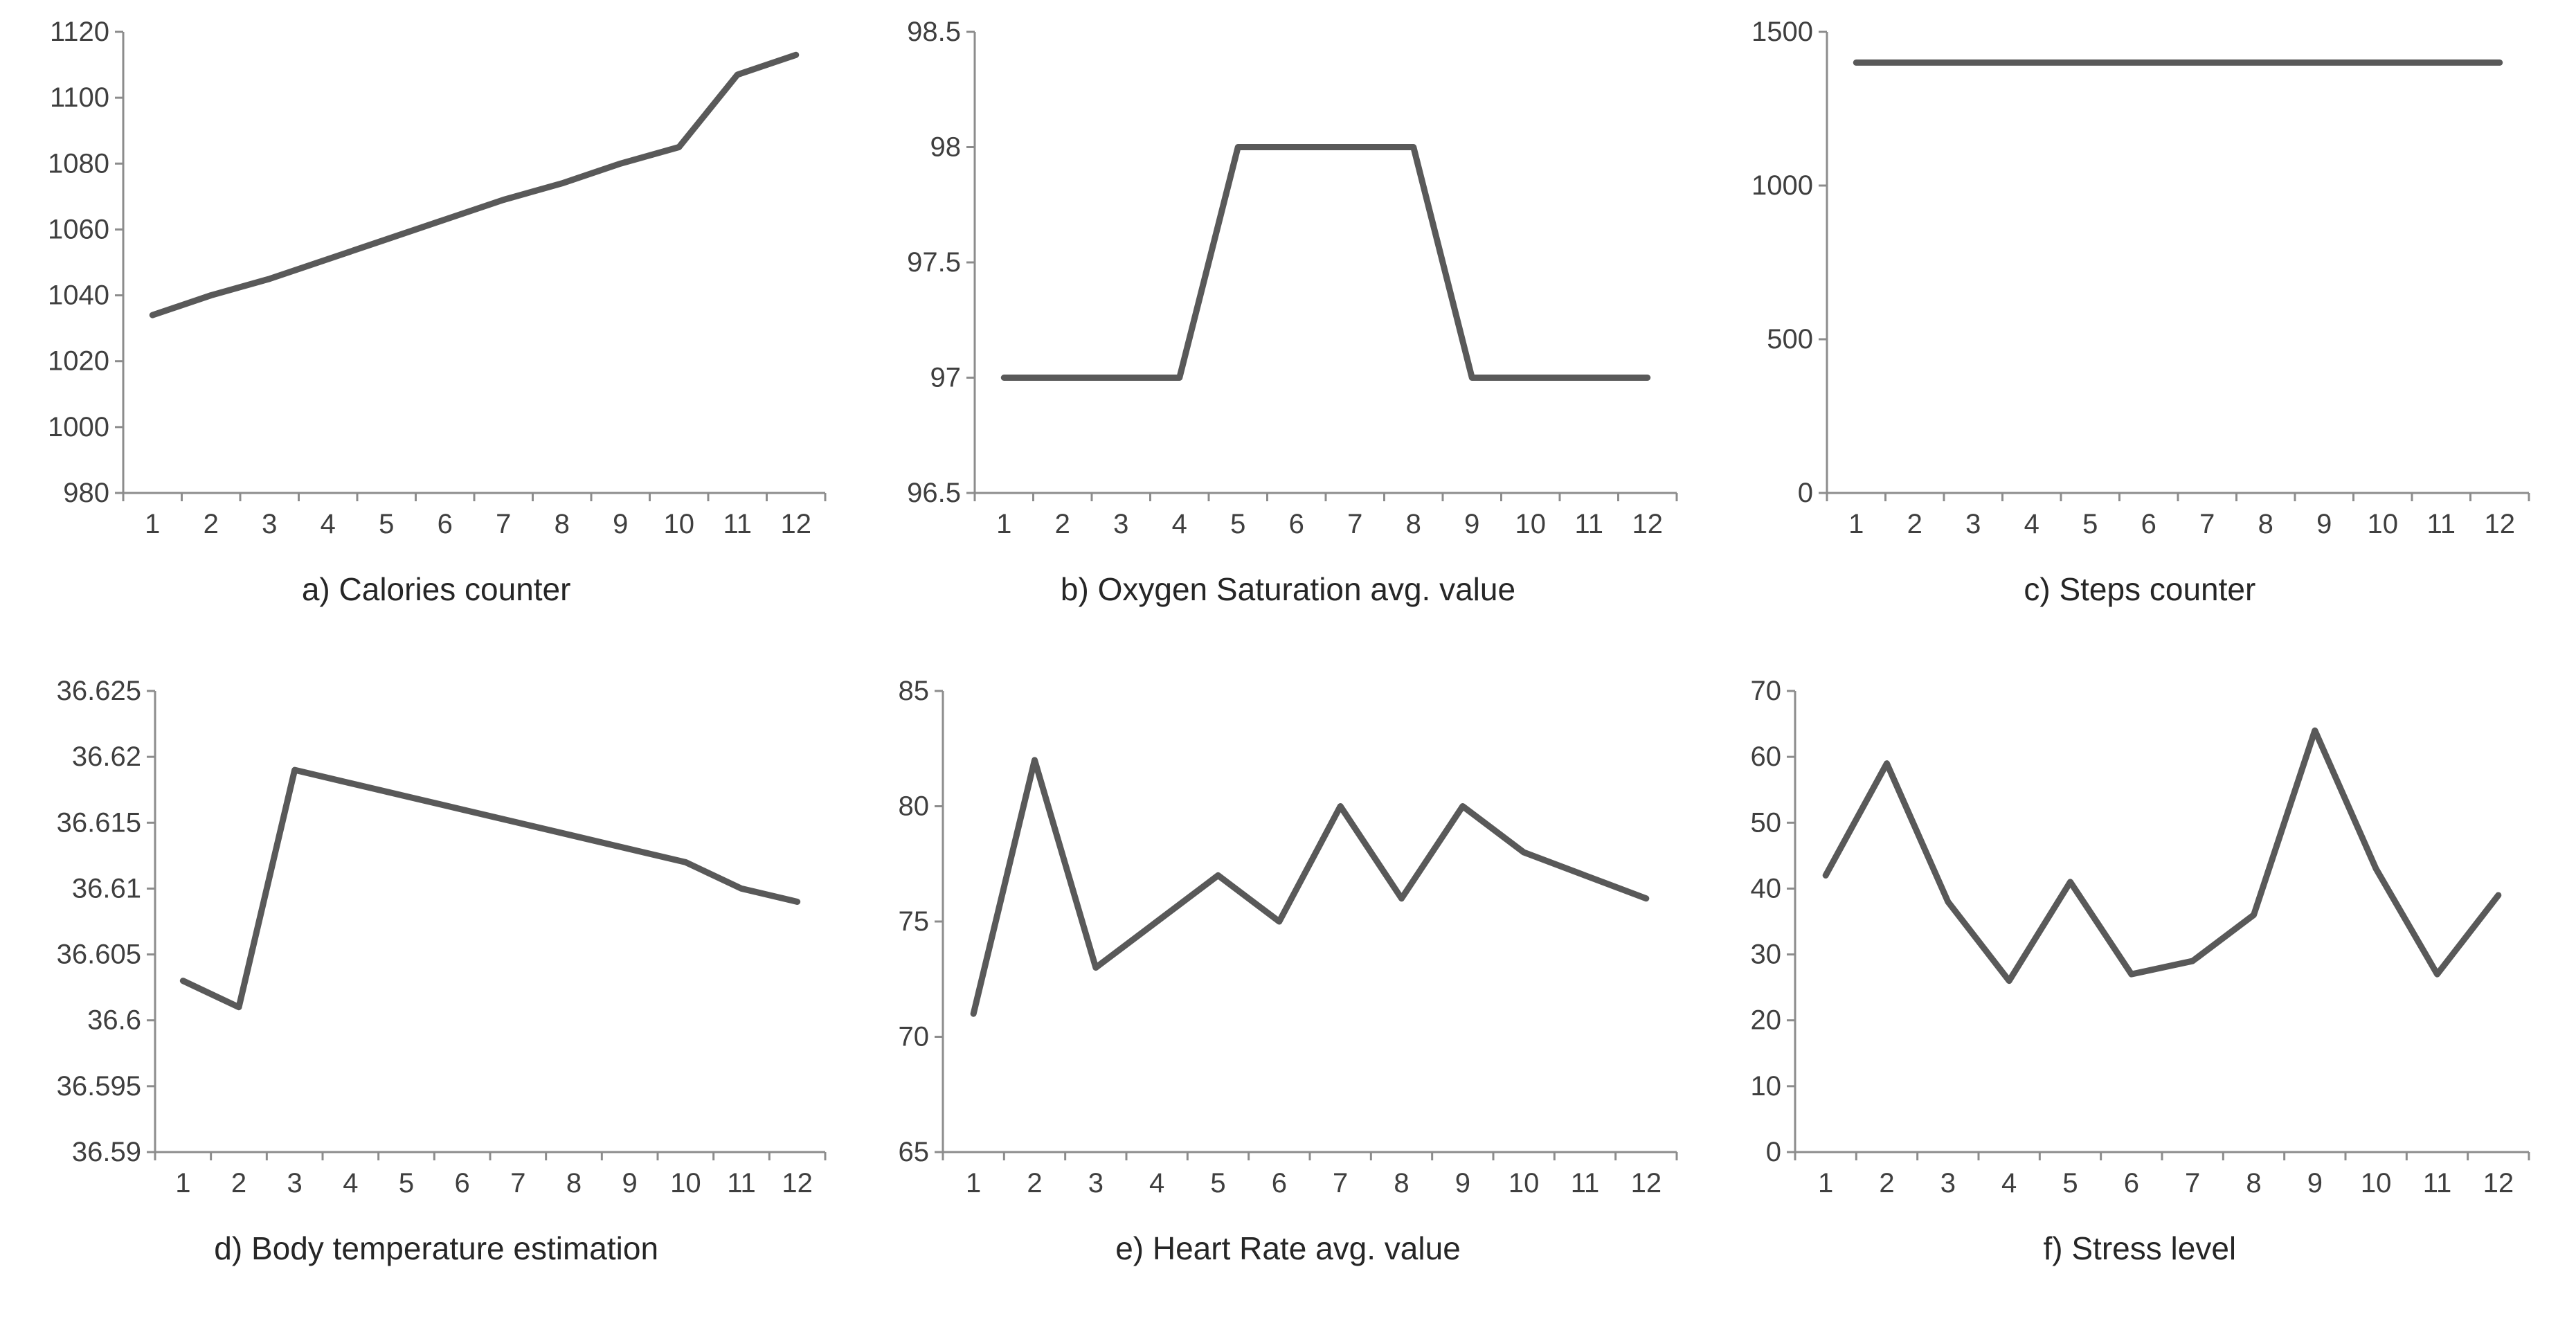  What do you see at coordinates (1287, 942) in the screenshot?
I see `heart-rate-chart-plot: 65 70 75 80 85 1 2 3 4 5 6 7 8 9 10 11 12` at bounding box center [1287, 942].